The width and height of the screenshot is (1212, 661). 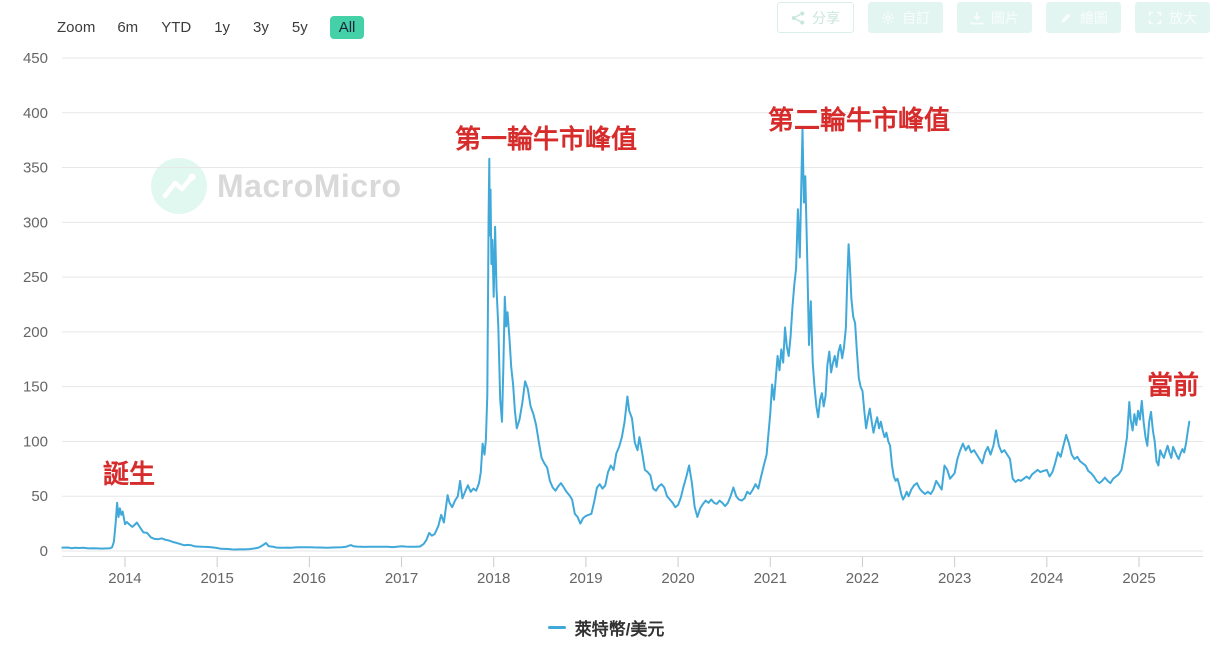 What do you see at coordinates (1005, 17) in the screenshot?
I see `action-button-label: 圖片` at bounding box center [1005, 17].